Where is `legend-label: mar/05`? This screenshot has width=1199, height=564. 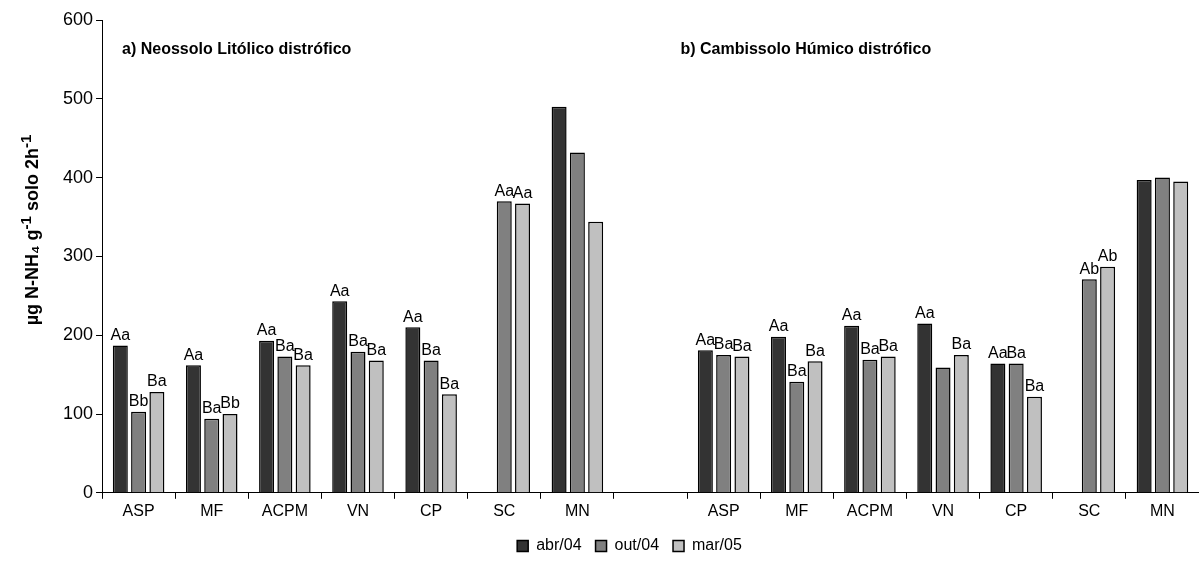 legend-label: mar/05 is located at coordinates (717, 545).